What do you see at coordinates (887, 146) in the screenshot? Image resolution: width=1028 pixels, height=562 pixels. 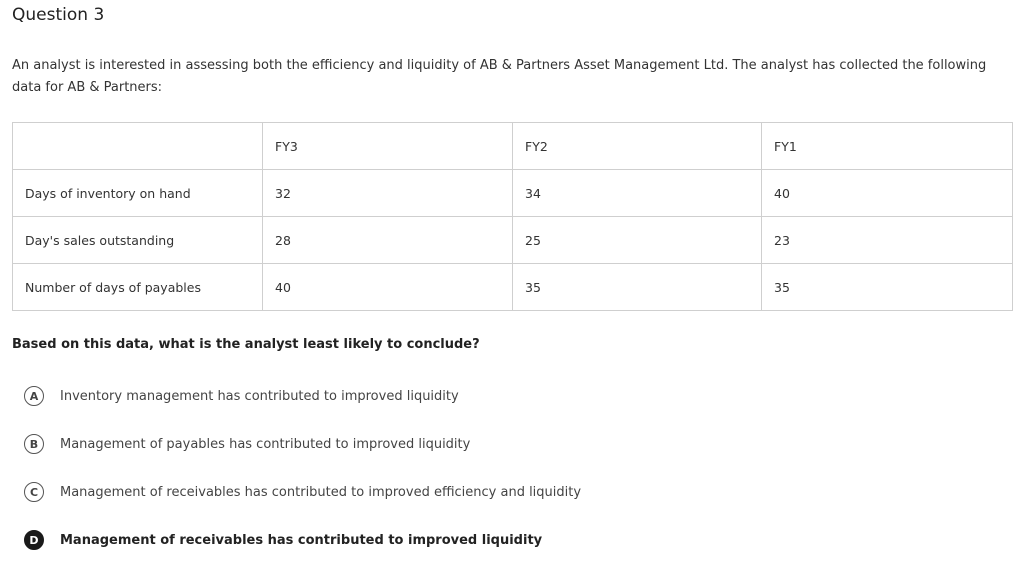 I see `table-header-cell: FY1` at bounding box center [887, 146].